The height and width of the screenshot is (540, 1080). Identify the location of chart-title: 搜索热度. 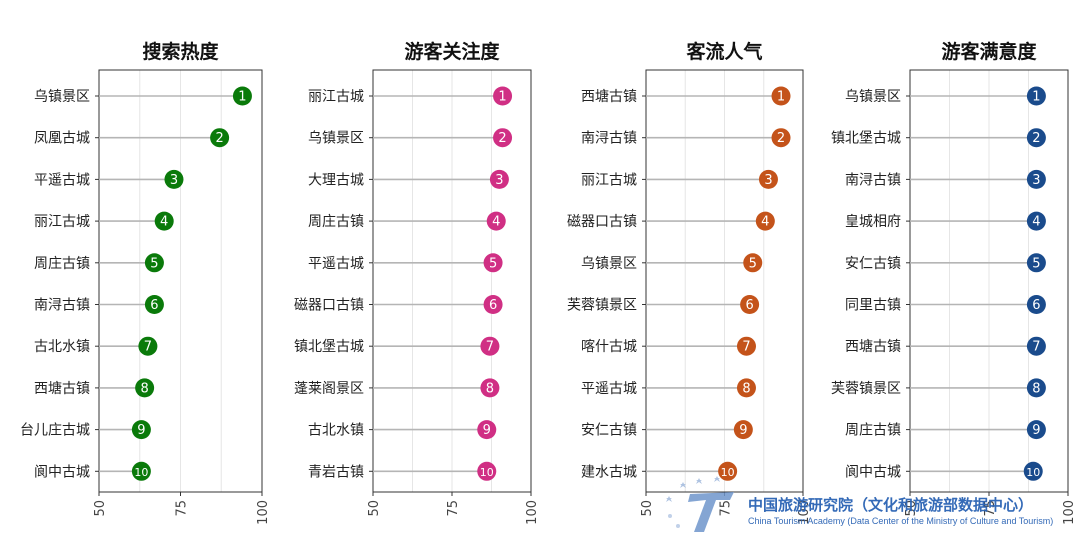
(180, 51).